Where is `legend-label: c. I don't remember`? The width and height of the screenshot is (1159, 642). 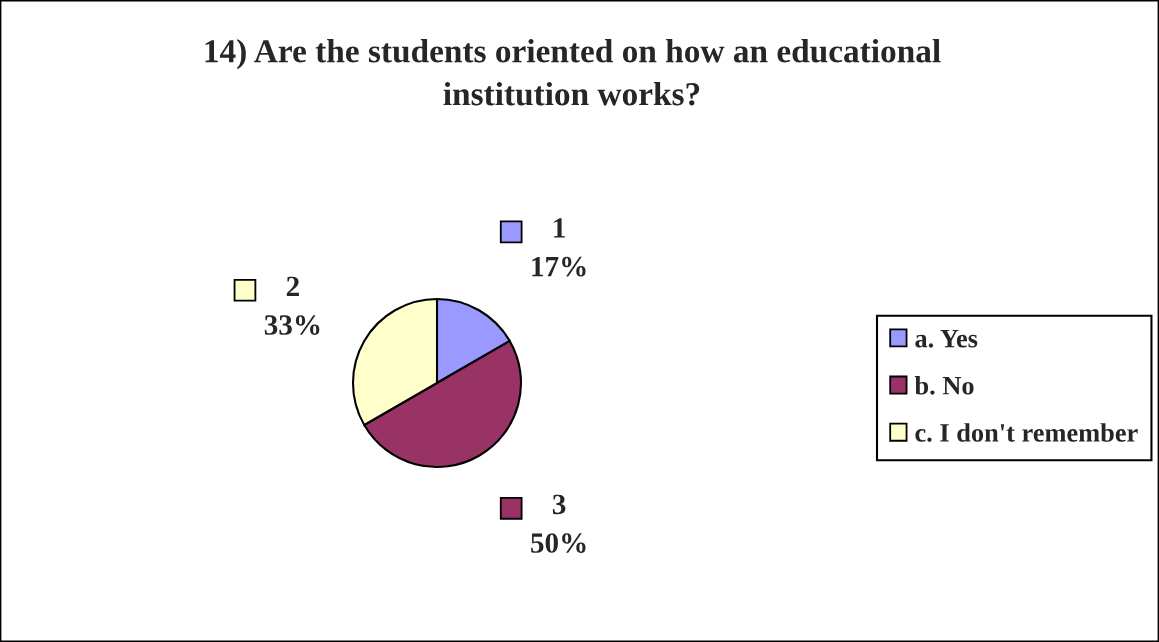 legend-label: c. I don't remember is located at coordinates (1026, 432).